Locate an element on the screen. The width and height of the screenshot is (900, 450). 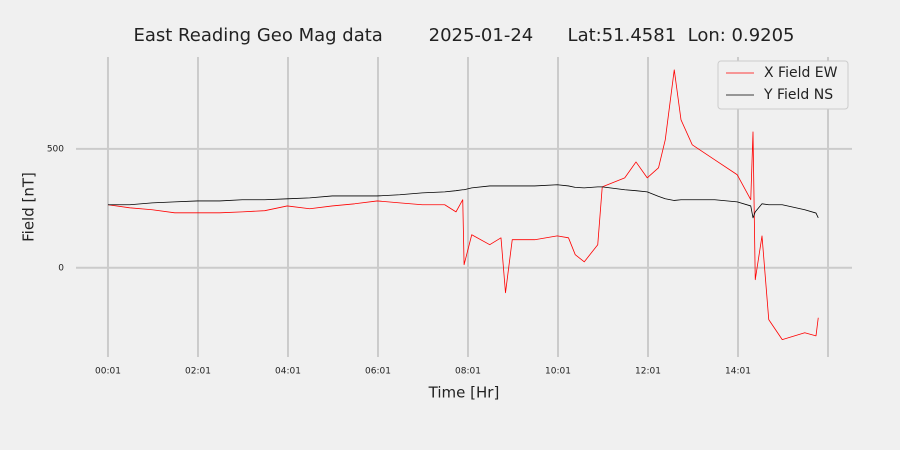
y-tick-label: 500 is located at coordinates (55, 149).